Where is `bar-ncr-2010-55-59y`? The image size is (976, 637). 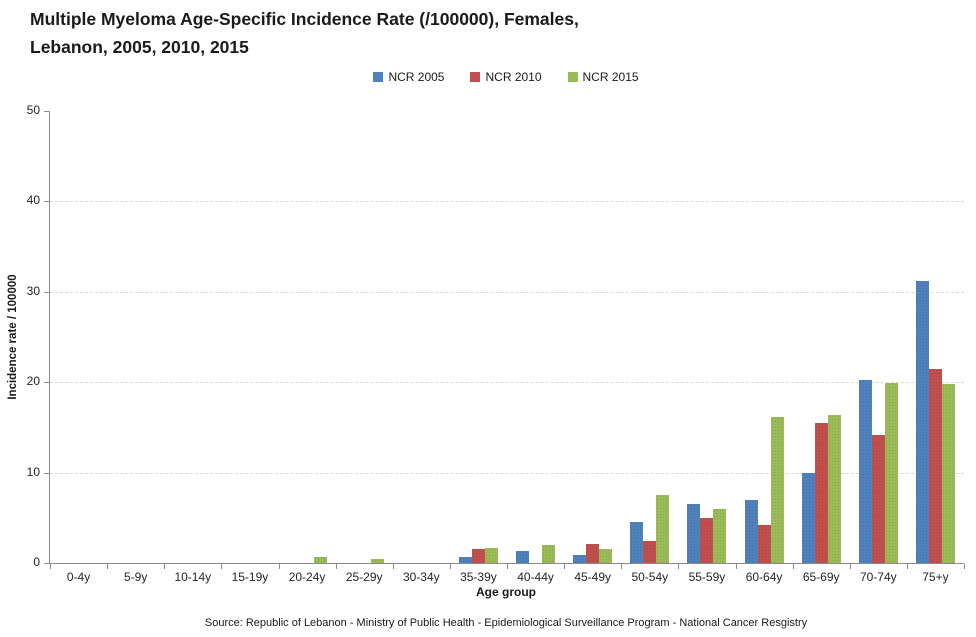 bar-ncr-2010-55-59y is located at coordinates (707, 540).